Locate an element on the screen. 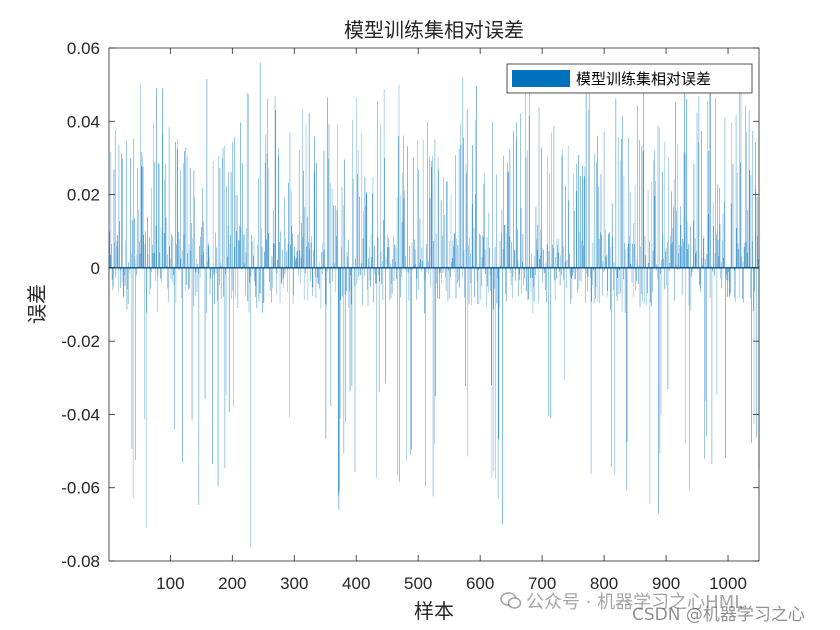 Image resolution: width=840 pixels, height=630 pixels. y-tick-label: -0.06 is located at coordinates (80, 488).